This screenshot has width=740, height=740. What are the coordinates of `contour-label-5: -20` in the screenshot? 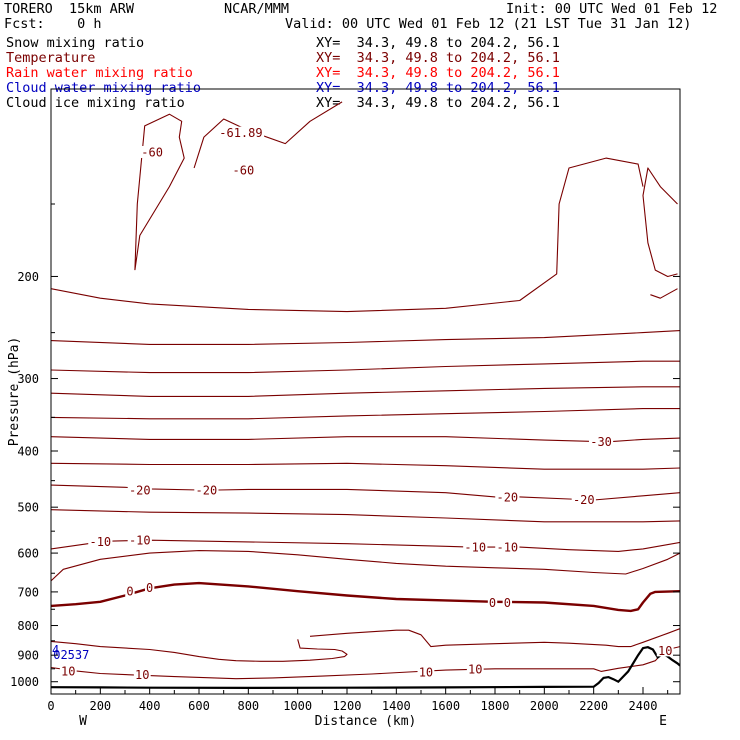 It's located at (207, 490).